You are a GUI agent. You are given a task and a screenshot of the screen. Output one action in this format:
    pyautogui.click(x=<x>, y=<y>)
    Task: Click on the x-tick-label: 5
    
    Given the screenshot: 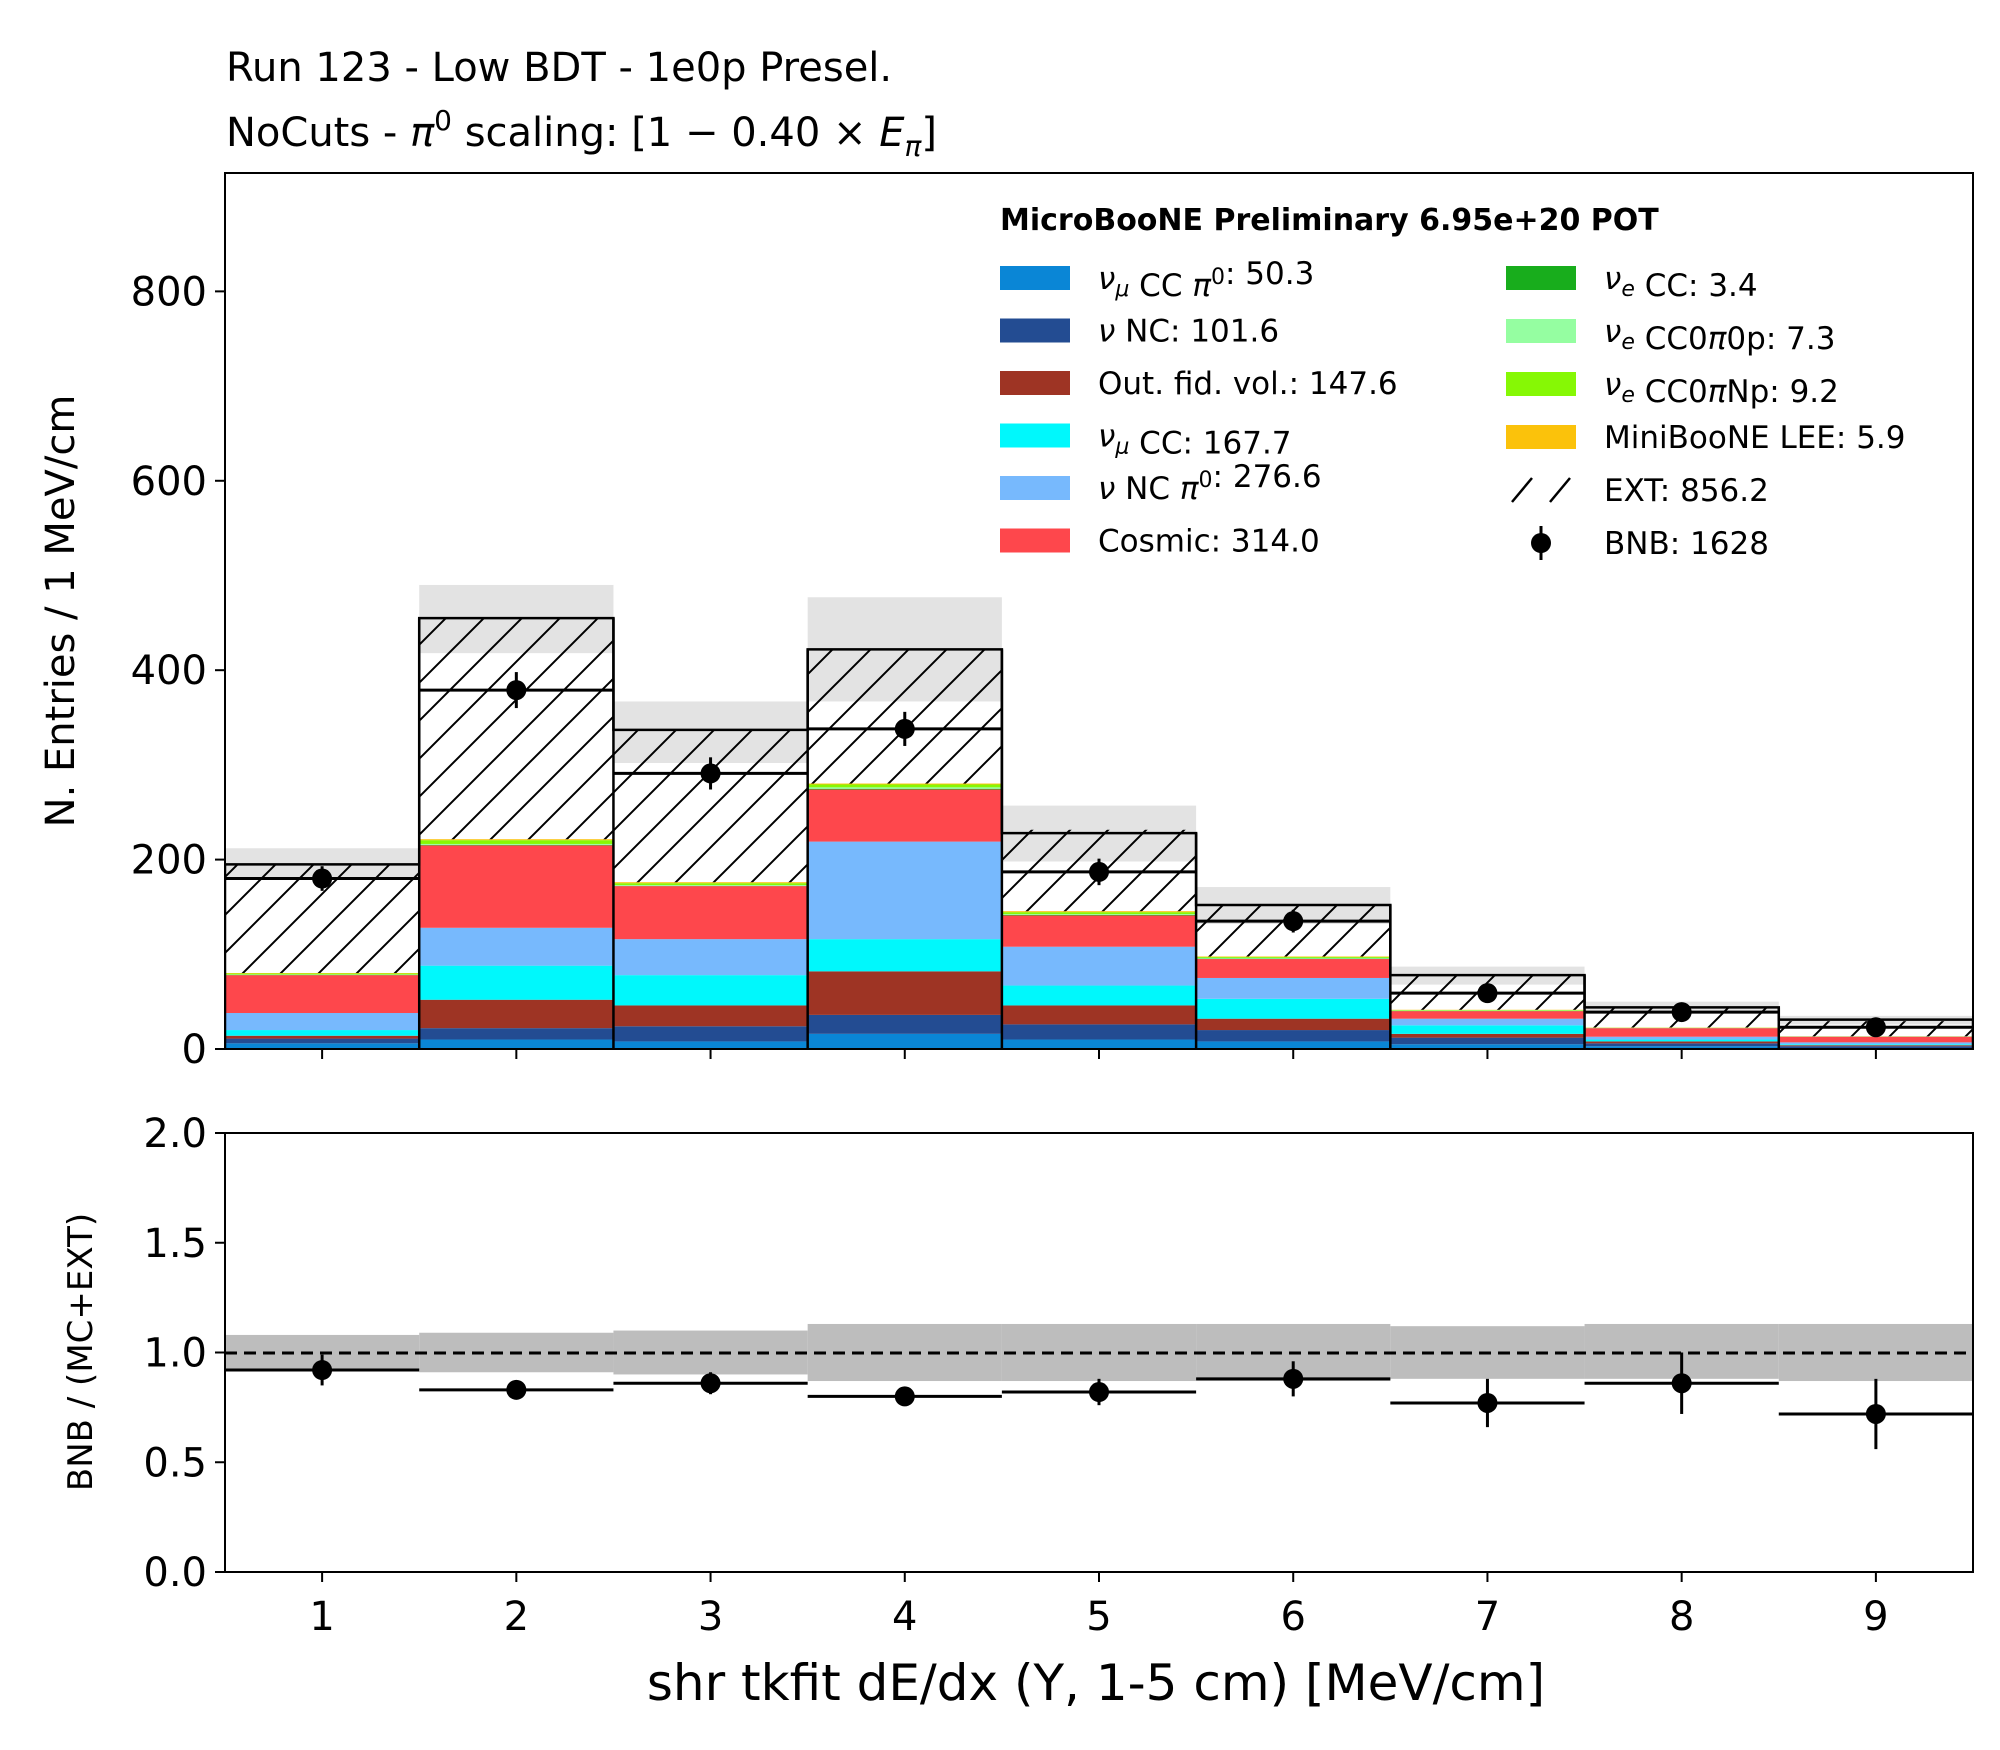 What is the action you would take?
    pyautogui.click(x=1098, y=1617)
    